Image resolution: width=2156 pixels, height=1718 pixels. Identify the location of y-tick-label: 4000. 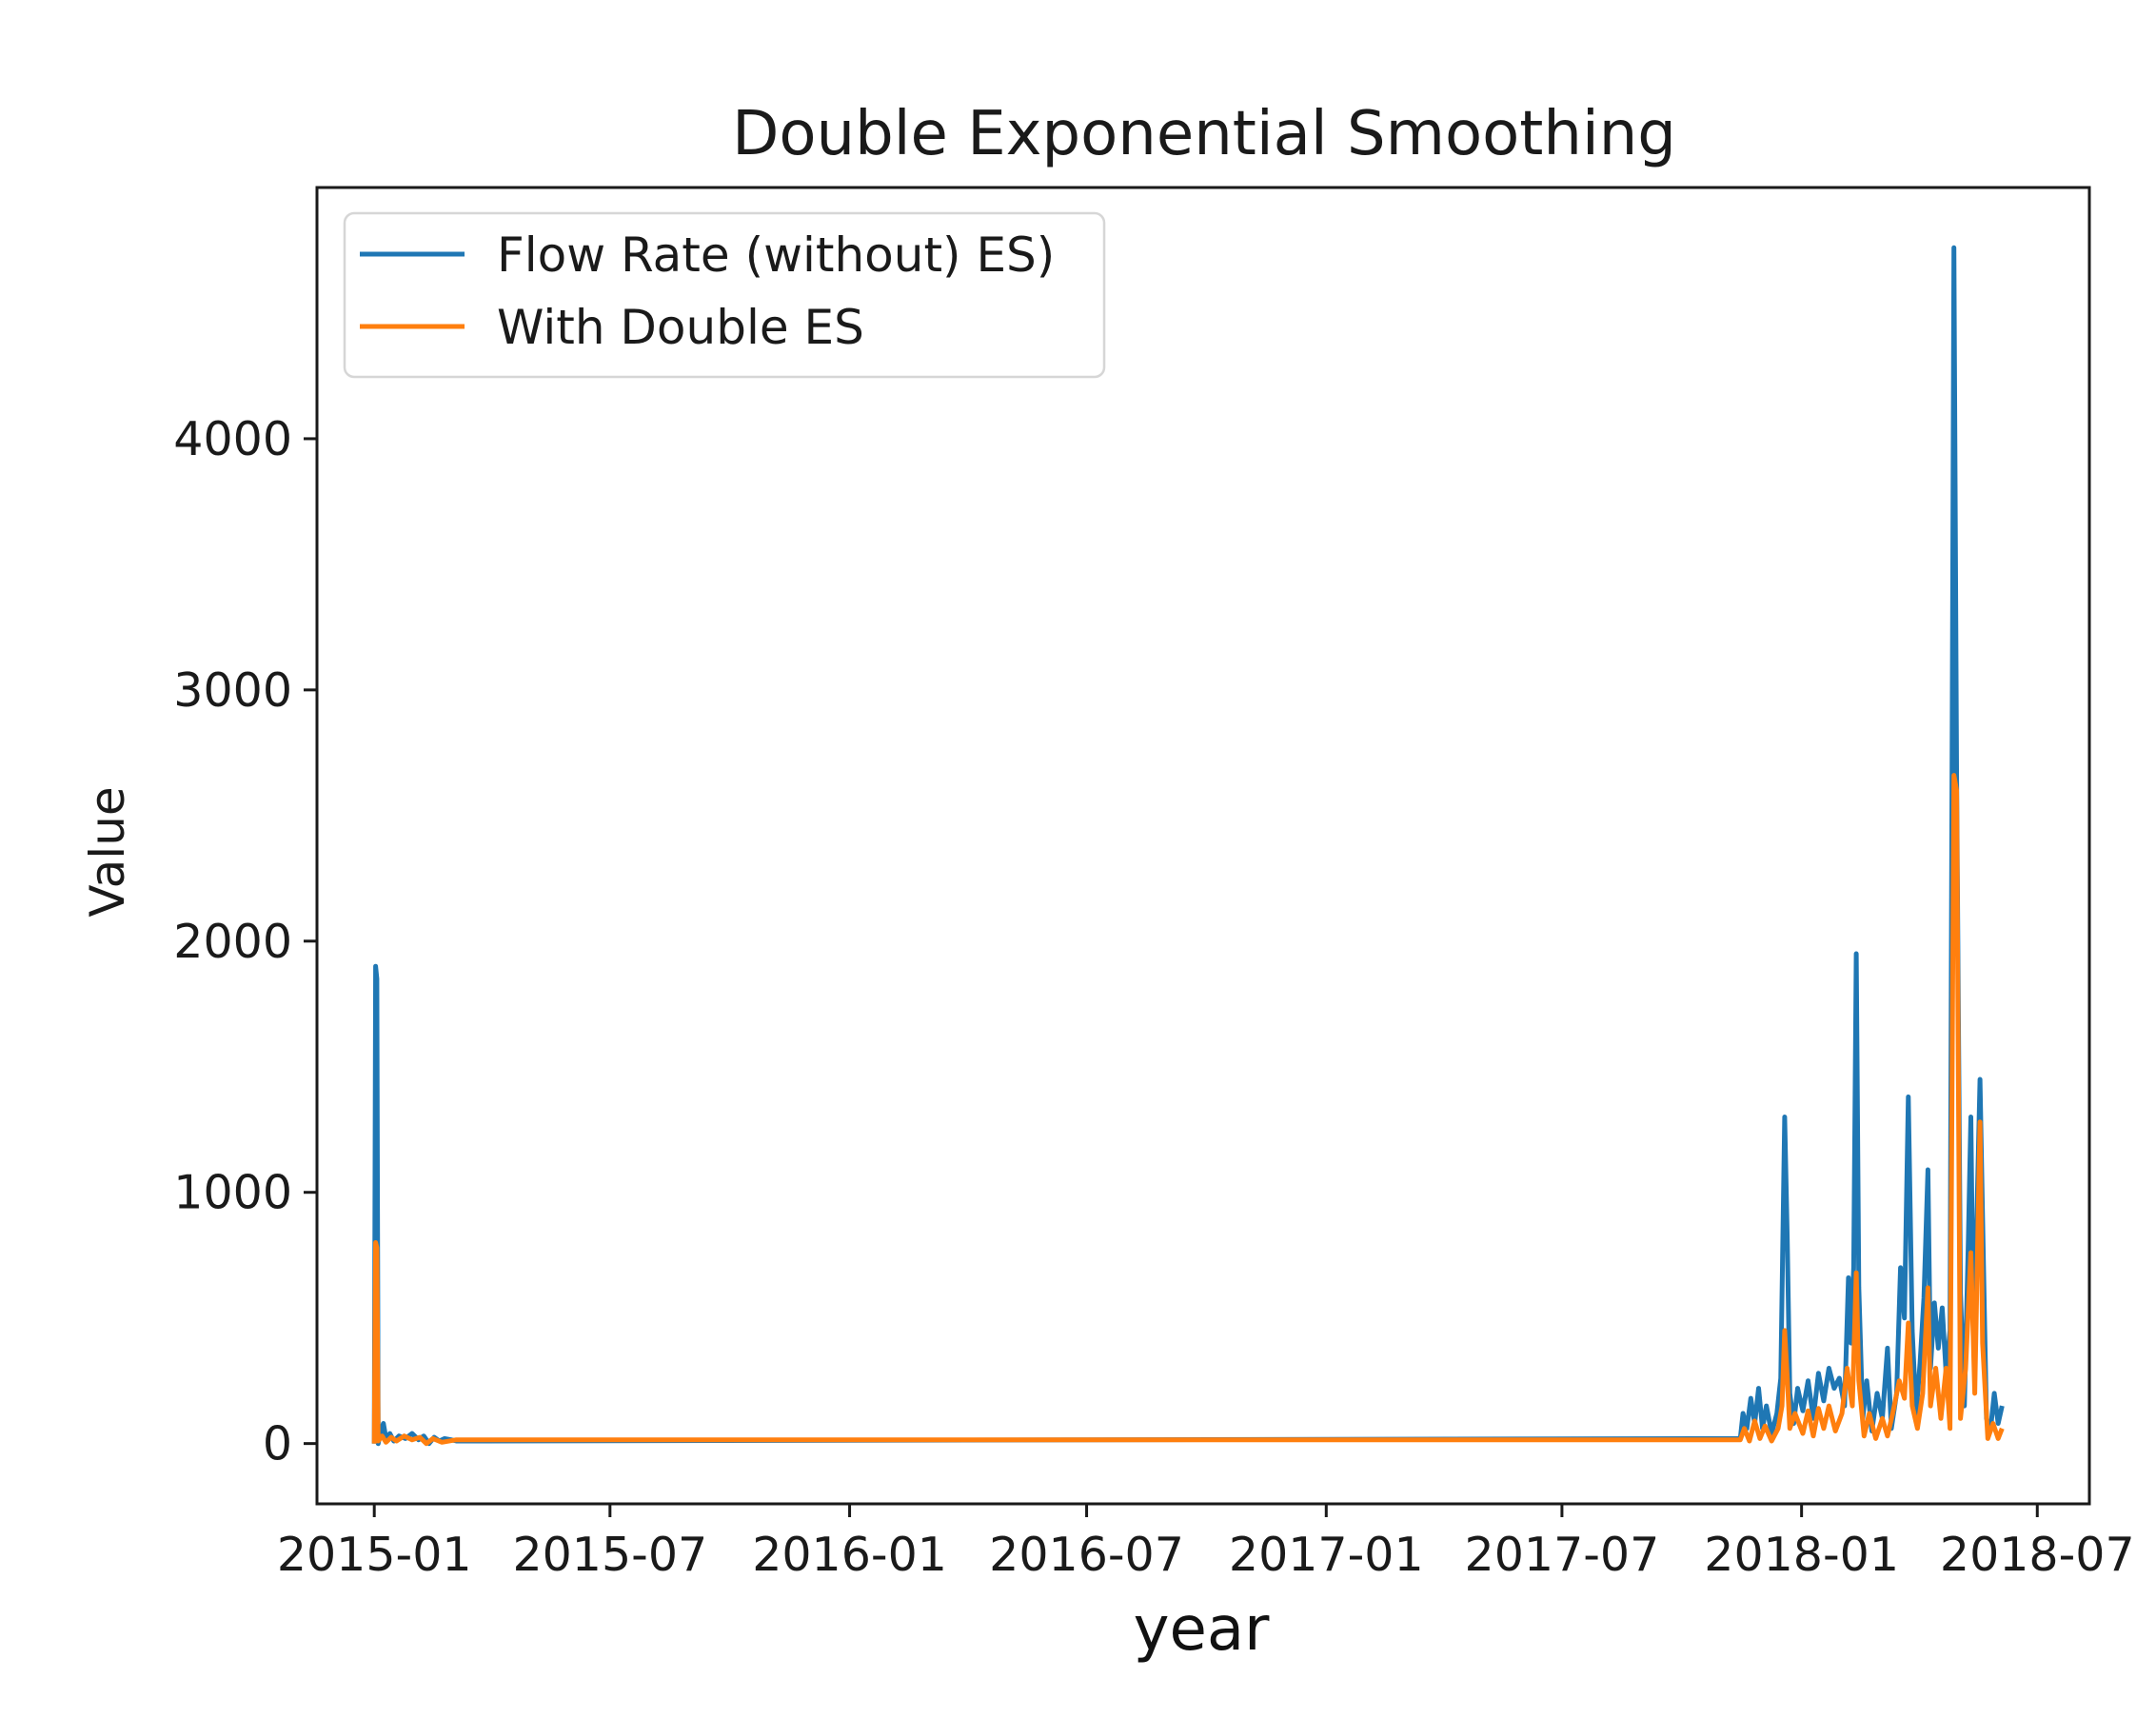
(232, 439).